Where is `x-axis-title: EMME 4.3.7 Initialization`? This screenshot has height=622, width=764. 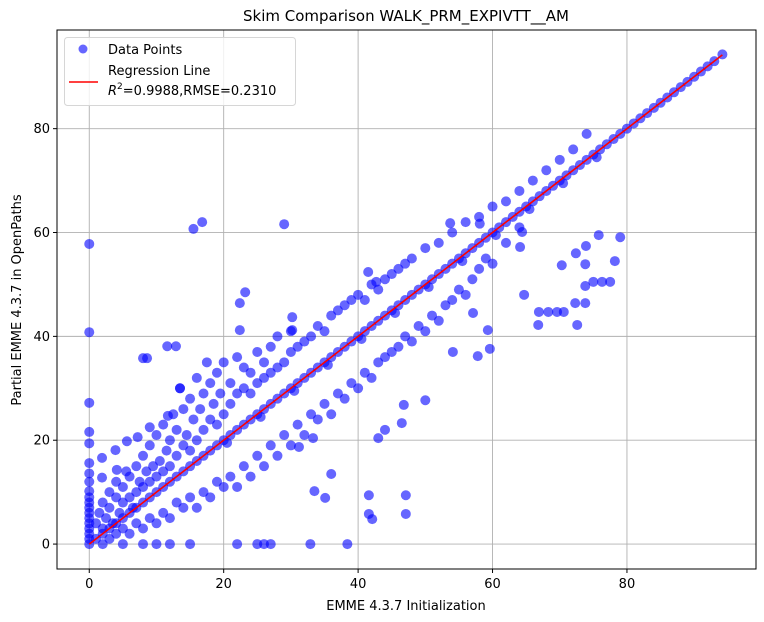
x-axis-title: EMME 4.3.7 Initialization is located at coordinates (405, 606).